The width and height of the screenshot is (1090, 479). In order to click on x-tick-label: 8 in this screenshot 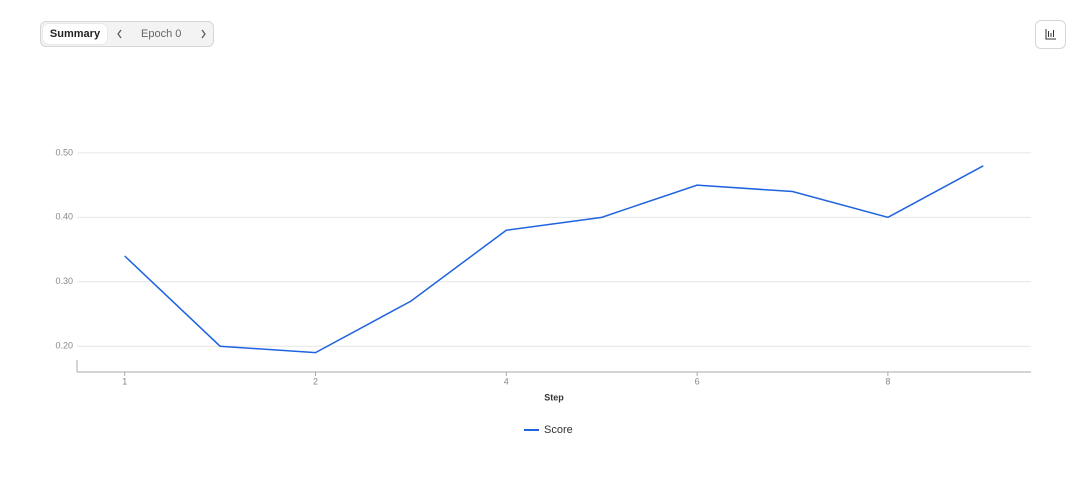, I will do `click(887, 381)`.